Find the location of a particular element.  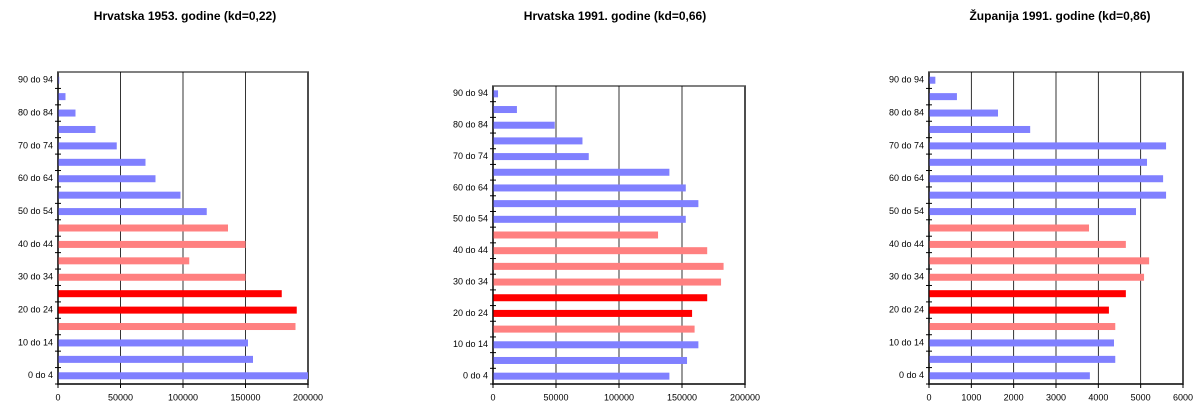

x-tick-label: 3000 is located at coordinates (1056, 397).